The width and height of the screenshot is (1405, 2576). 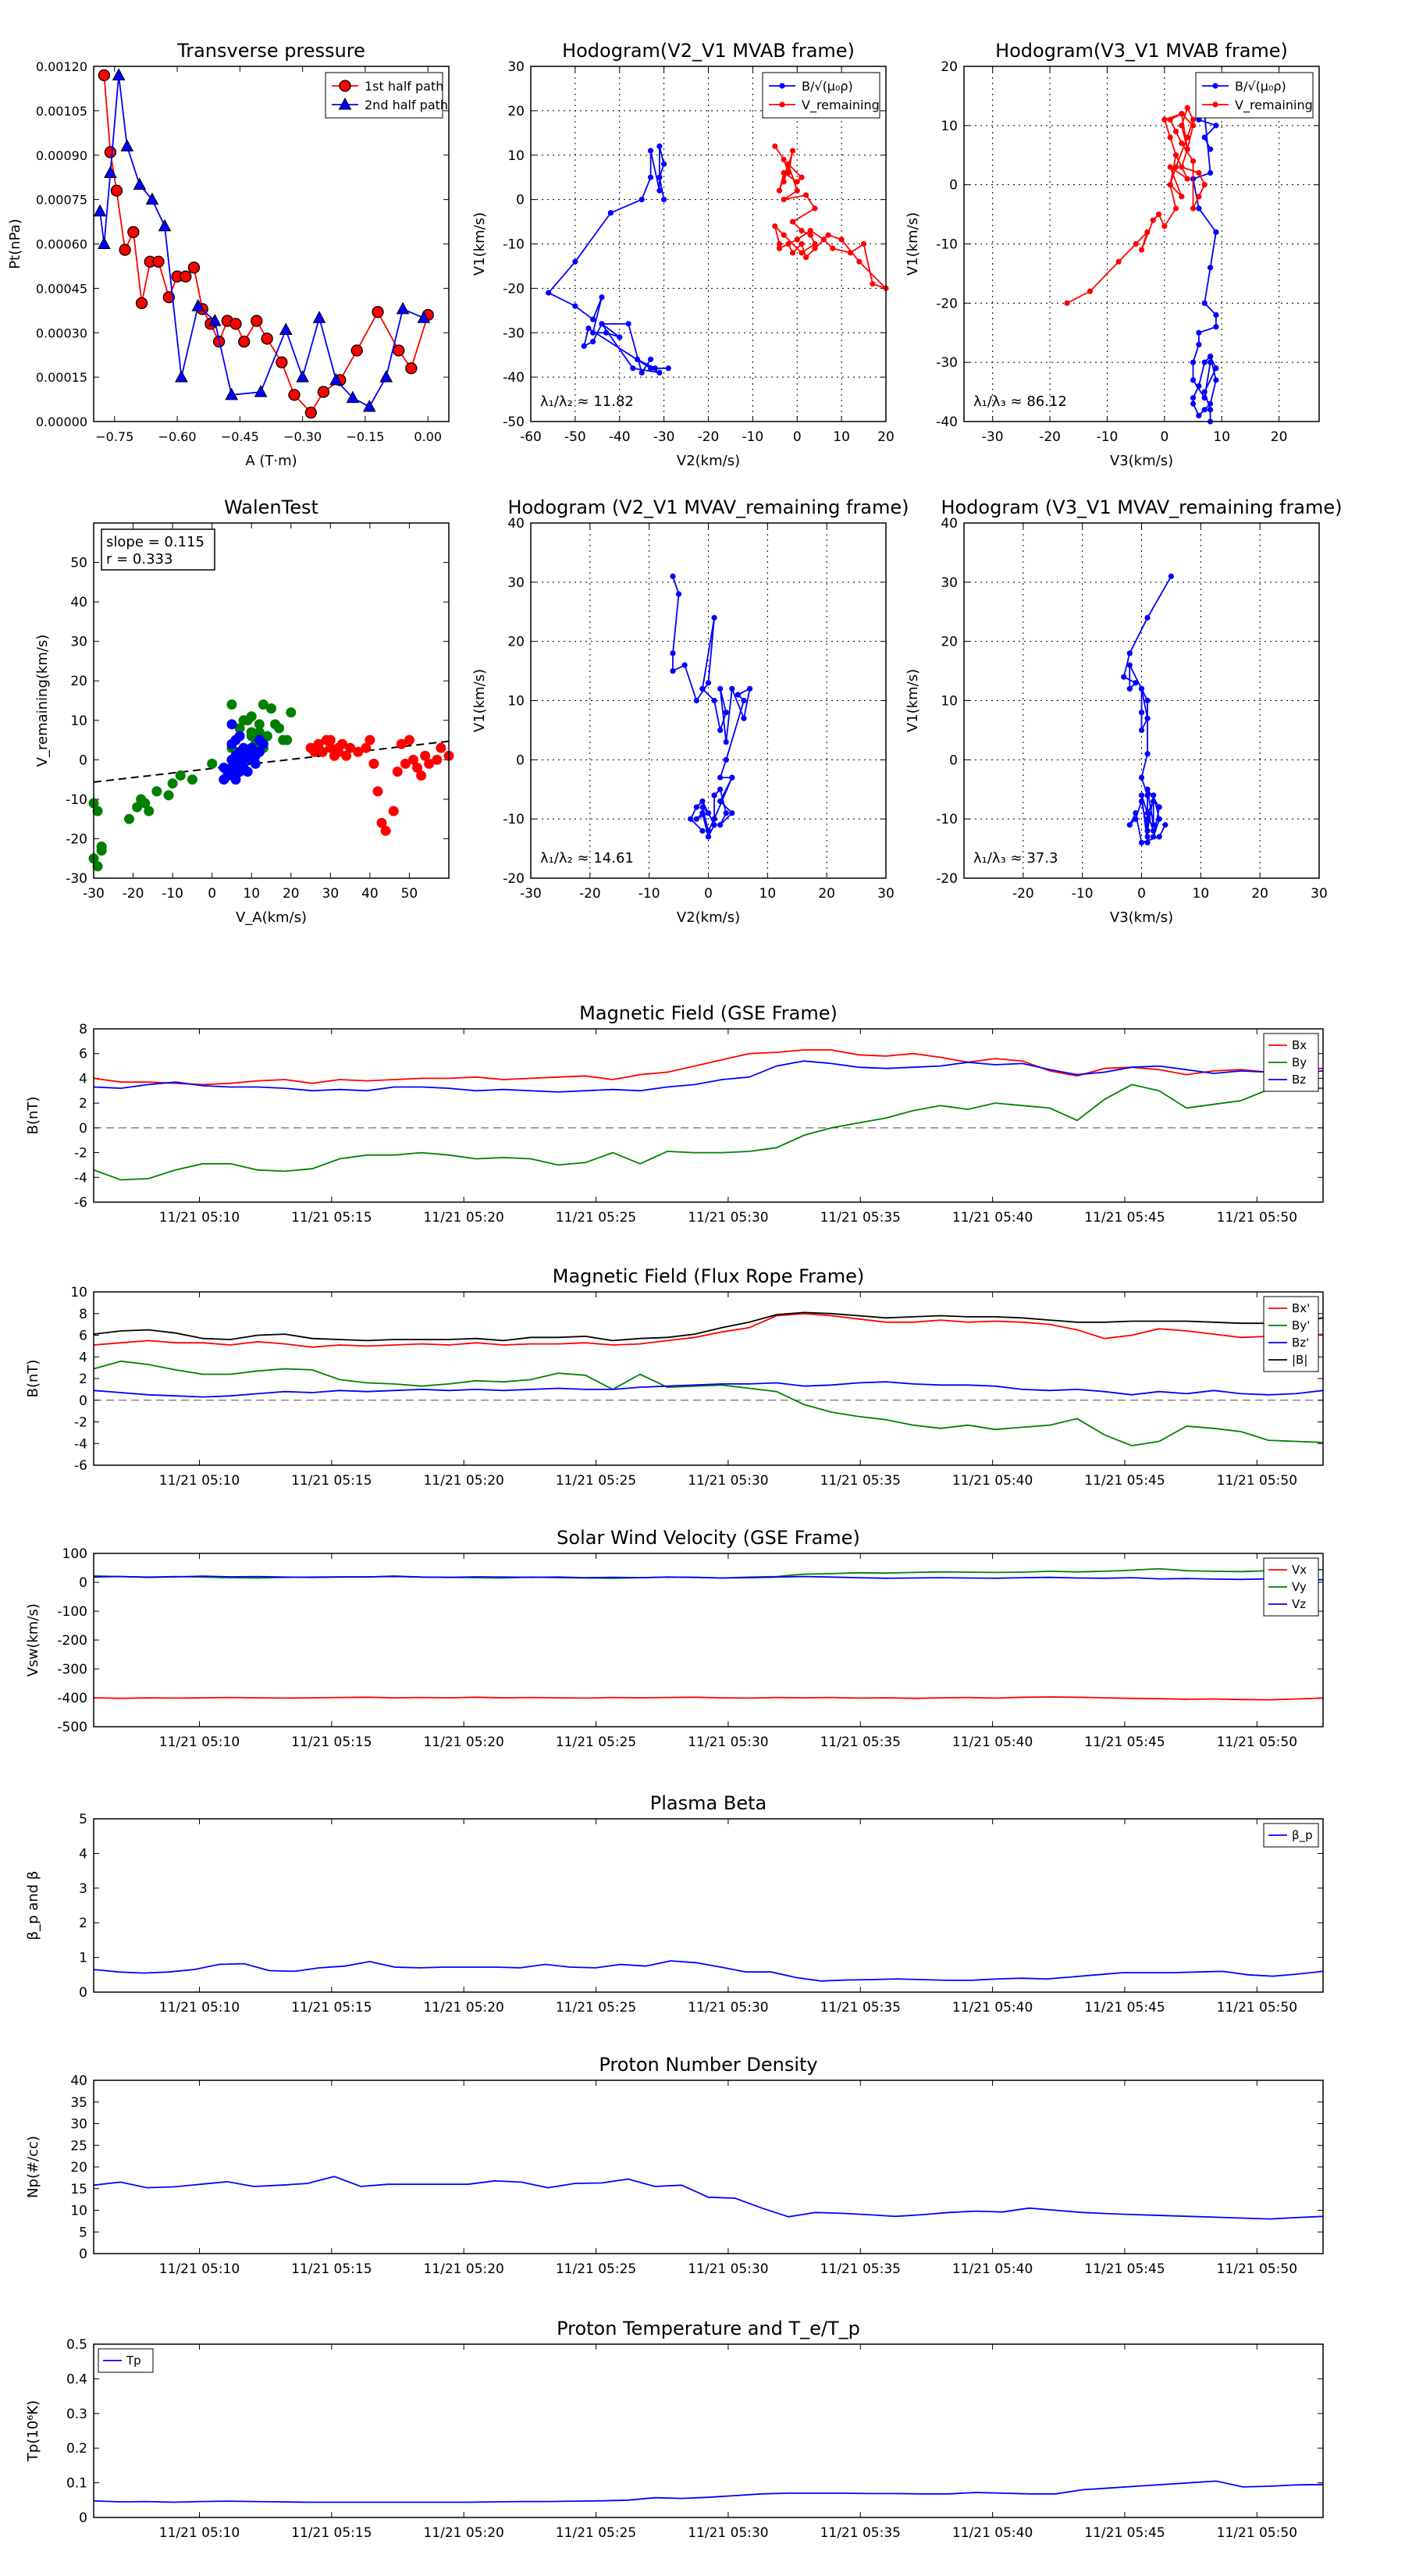 What do you see at coordinates (768, 894) in the screenshot?
I see `x-tick-label: 10` at bounding box center [768, 894].